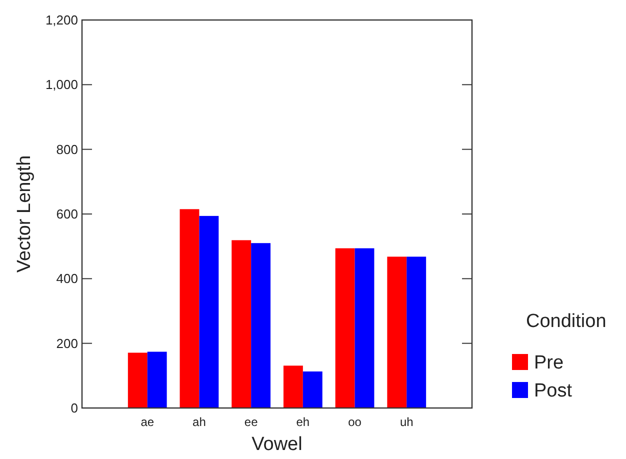 This screenshot has height=459, width=626. What do you see at coordinates (199, 422) in the screenshot?
I see `x-tick-label: ah` at bounding box center [199, 422].